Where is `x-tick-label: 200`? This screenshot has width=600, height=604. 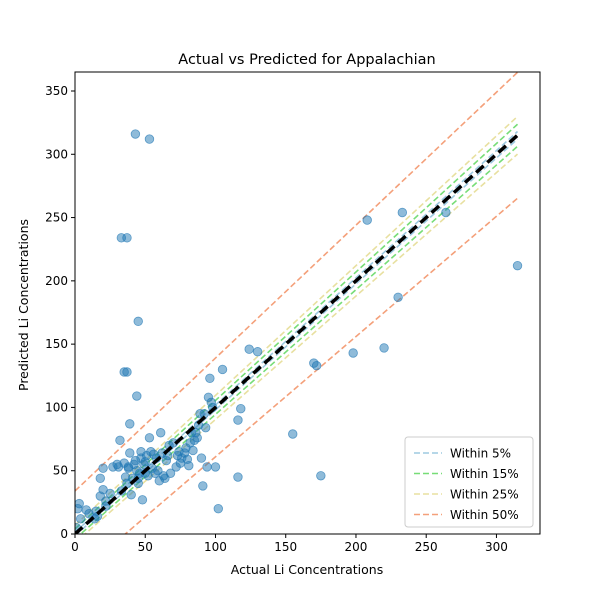
x-tick-label: 200 is located at coordinates (356, 547).